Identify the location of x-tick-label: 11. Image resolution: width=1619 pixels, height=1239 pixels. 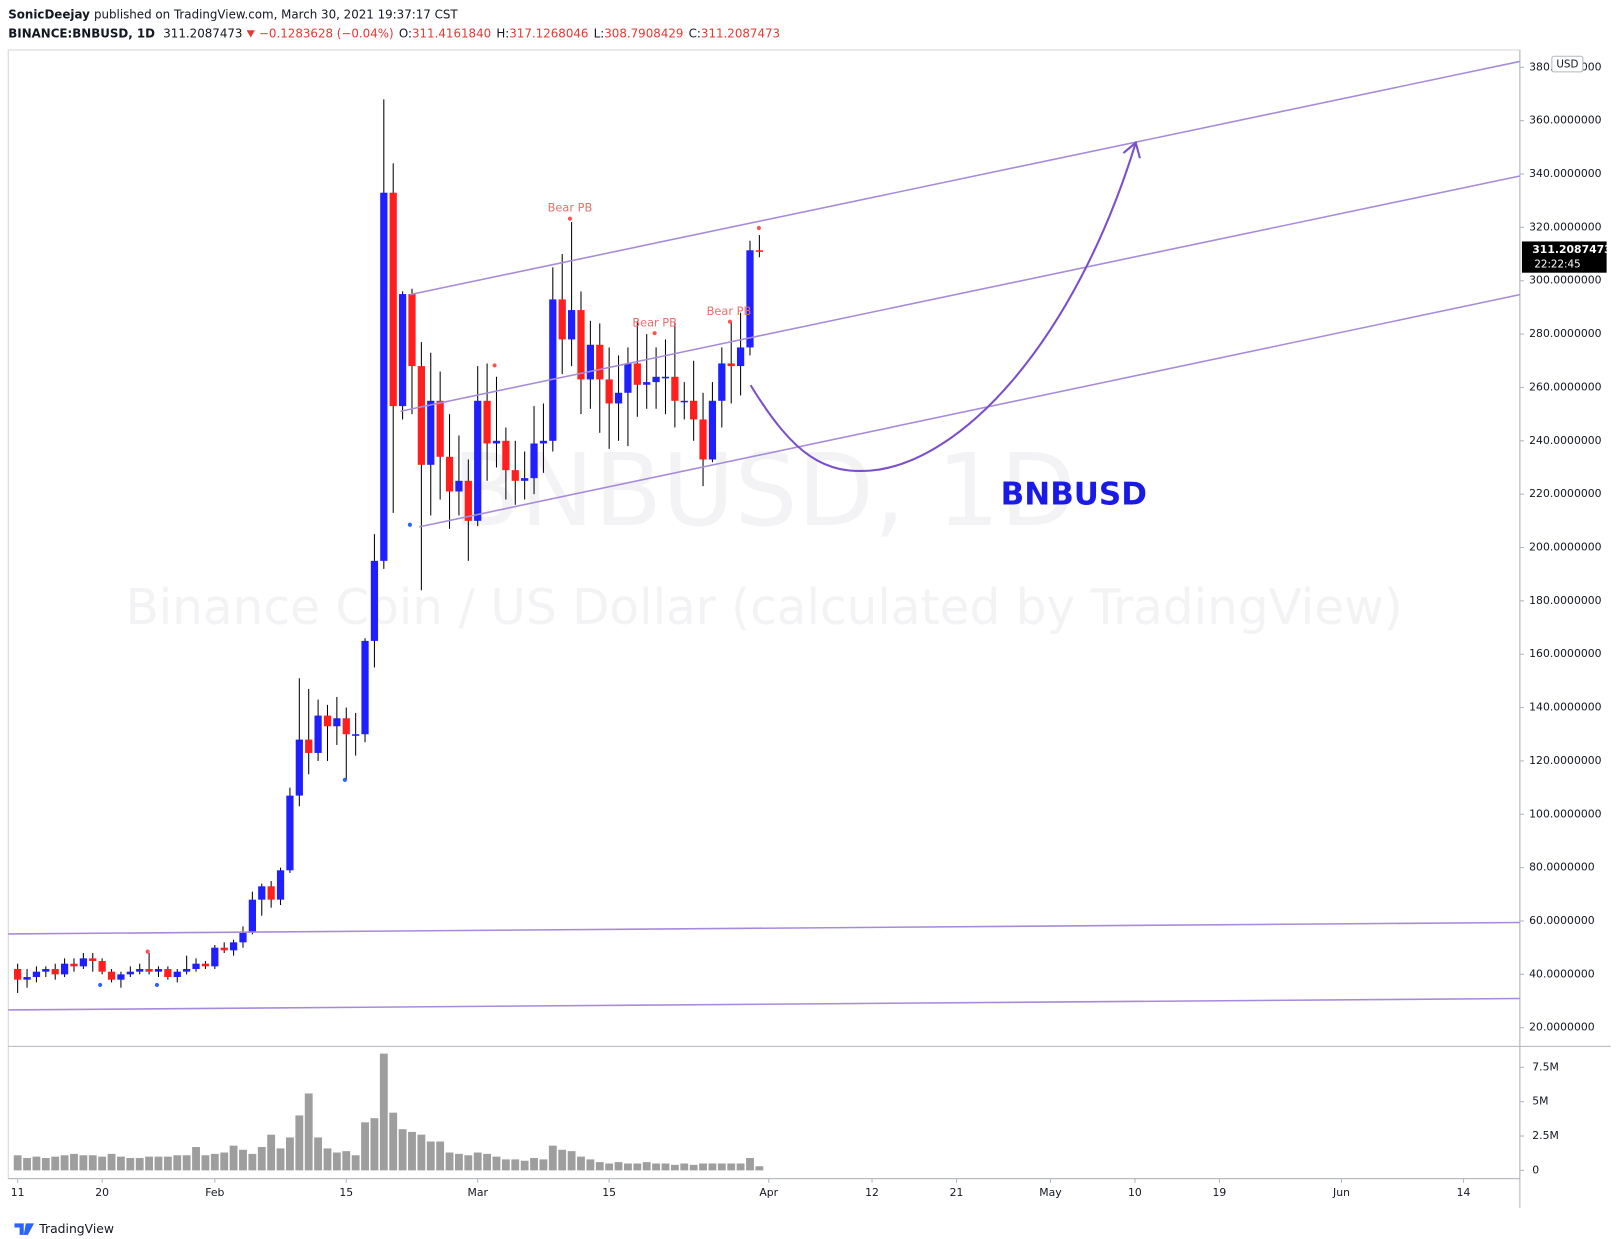
(18, 1192).